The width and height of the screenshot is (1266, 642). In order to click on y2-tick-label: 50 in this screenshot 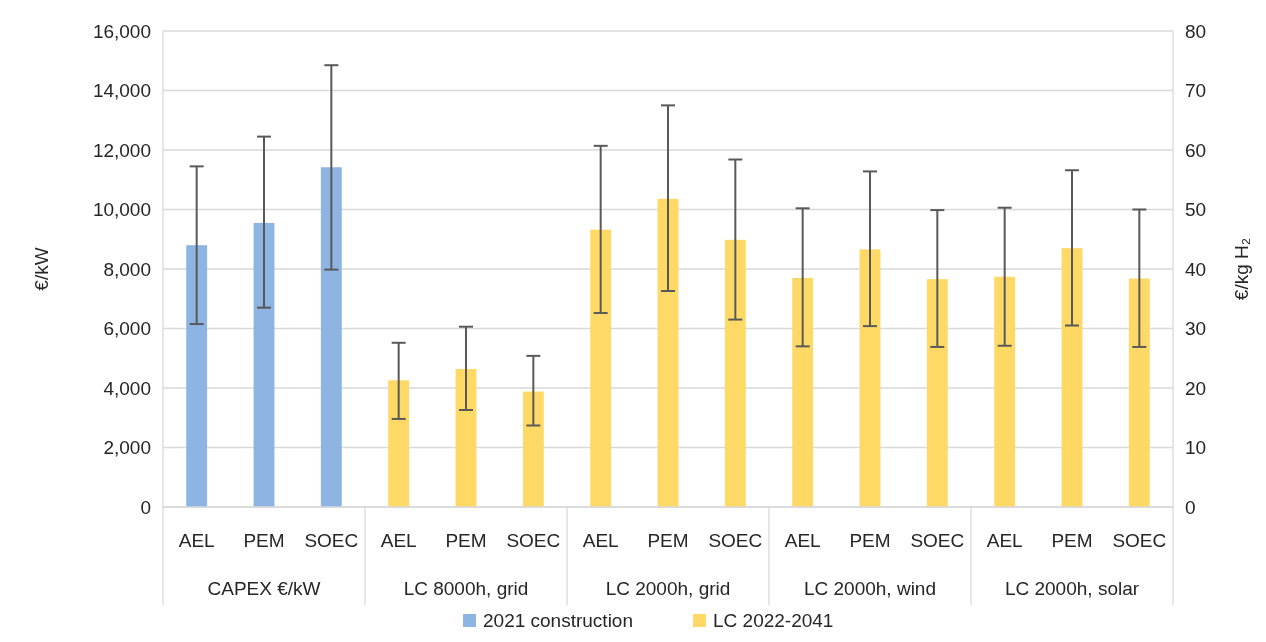, I will do `click(1196, 210)`.